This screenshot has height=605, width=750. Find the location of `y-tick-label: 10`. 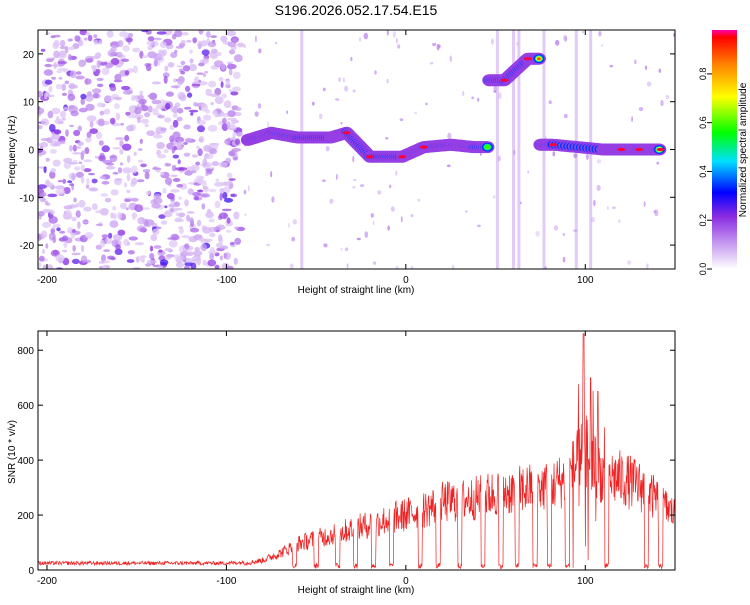

y-tick-label: 10 is located at coordinates (29, 103).